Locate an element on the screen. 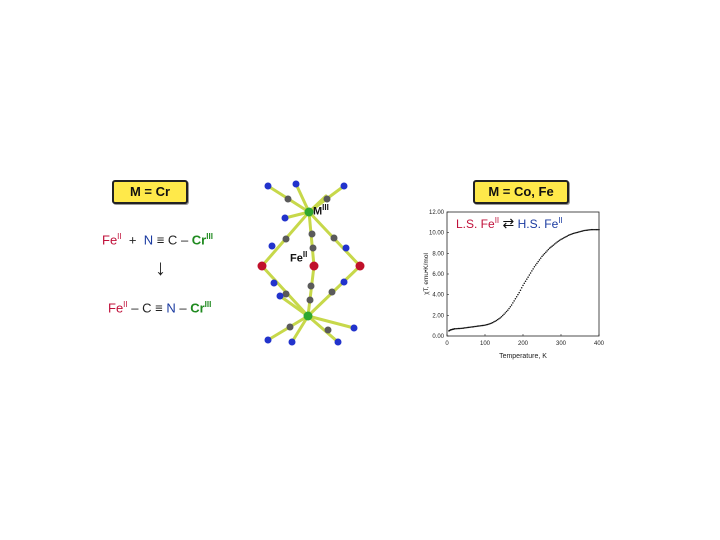  y-tick-label: 6.00 is located at coordinates (438, 275).